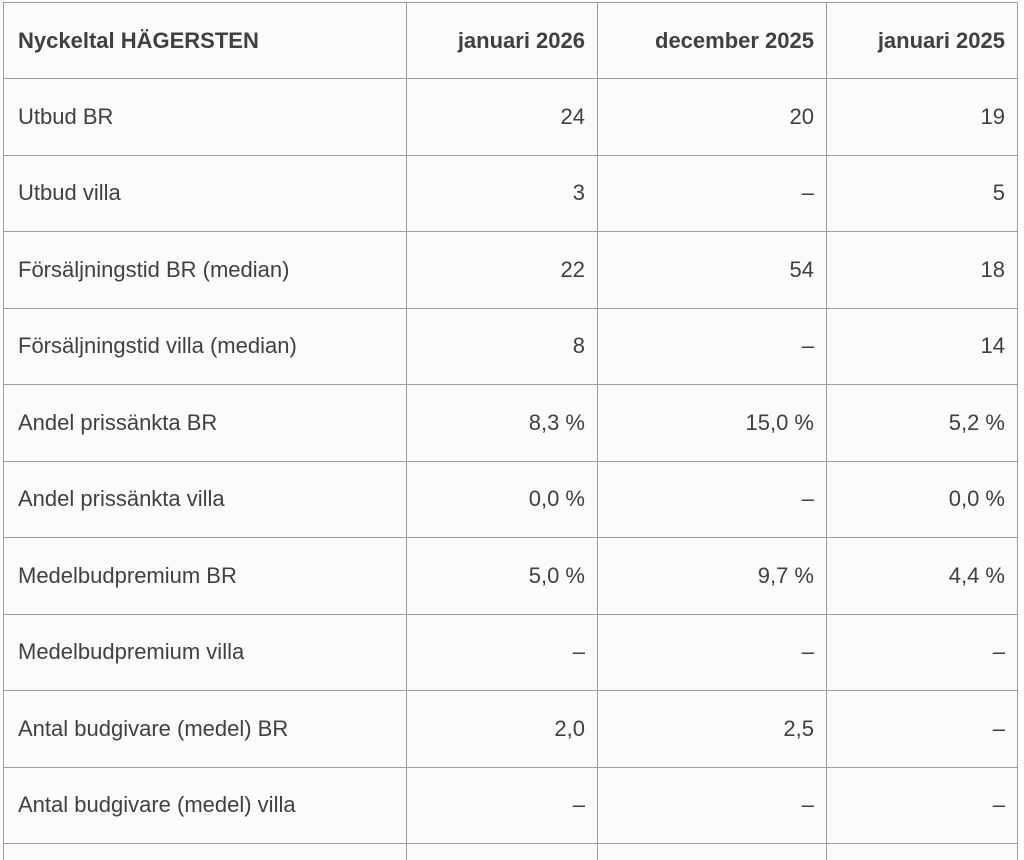  What do you see at coordinates (712, 270) in the screenshot?
I see `cell-value: 54` at bounding box center [712, 270].